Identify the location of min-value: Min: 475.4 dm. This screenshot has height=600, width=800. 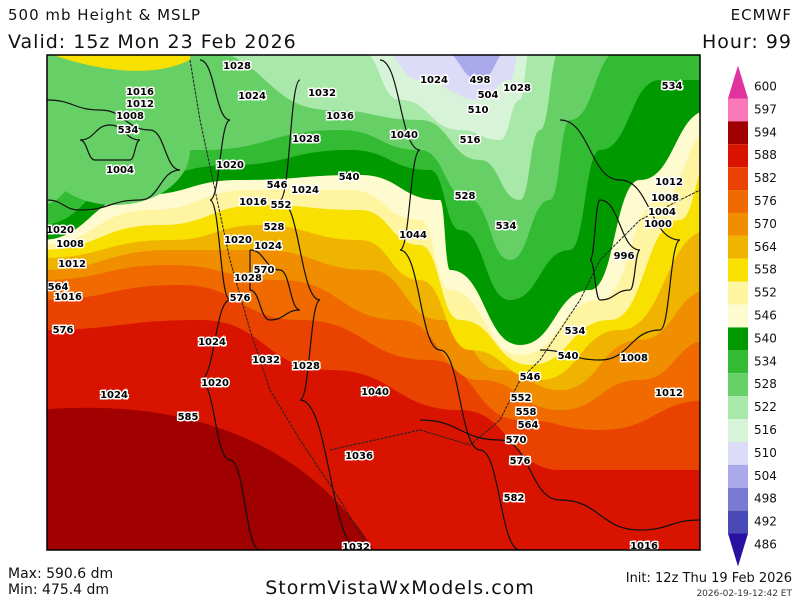
(58, 590).